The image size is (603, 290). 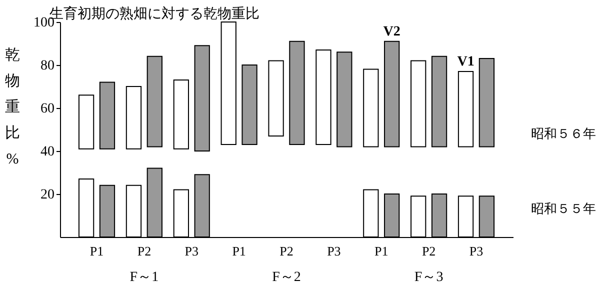 I want to click on y-tick-label: 80, so click(x=47, y=66).